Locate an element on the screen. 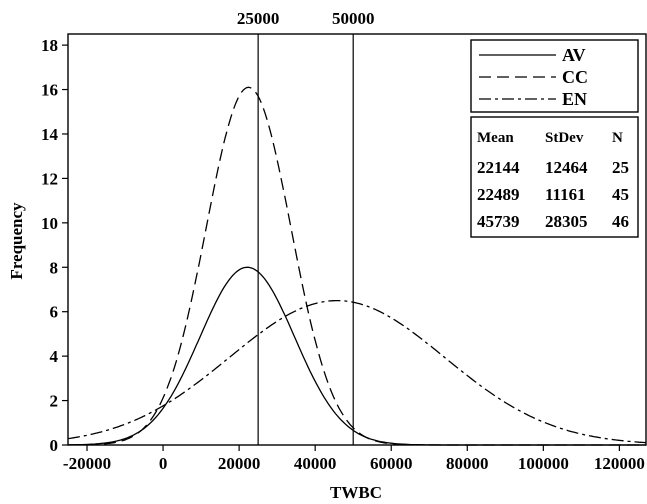 This screenshot has height=504, width=647. y-tick-label: 6 is located at coordinates (54, 312).